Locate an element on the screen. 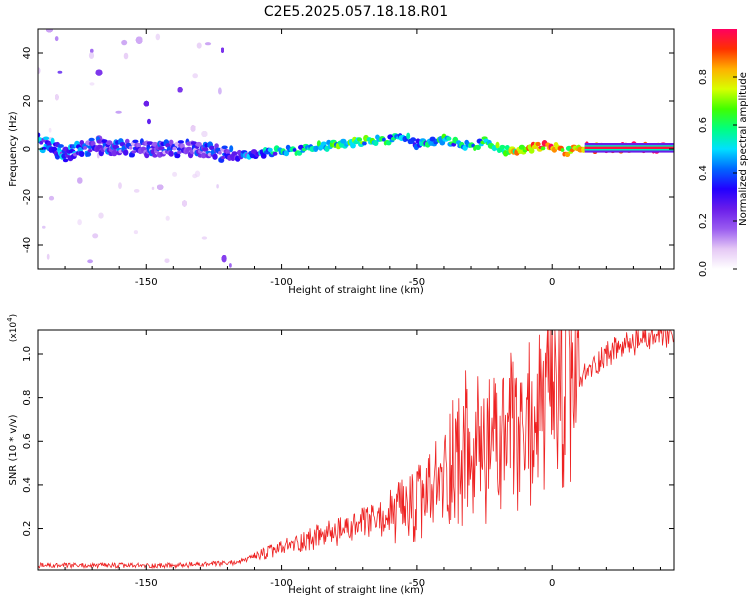 Image resolution: width=750 pixels, height=600 pixels. colorbar-tick-label: 0.2 is located at coordinates (703, 221).